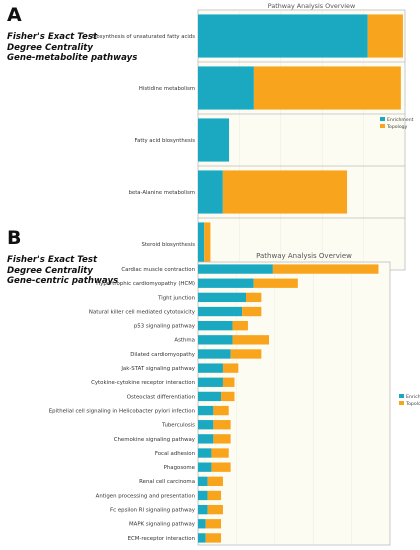 This screenshot has width=420, height=550. I want to click on category-label: Cytokine-cytokine receptor interaction, so click(143, 383).